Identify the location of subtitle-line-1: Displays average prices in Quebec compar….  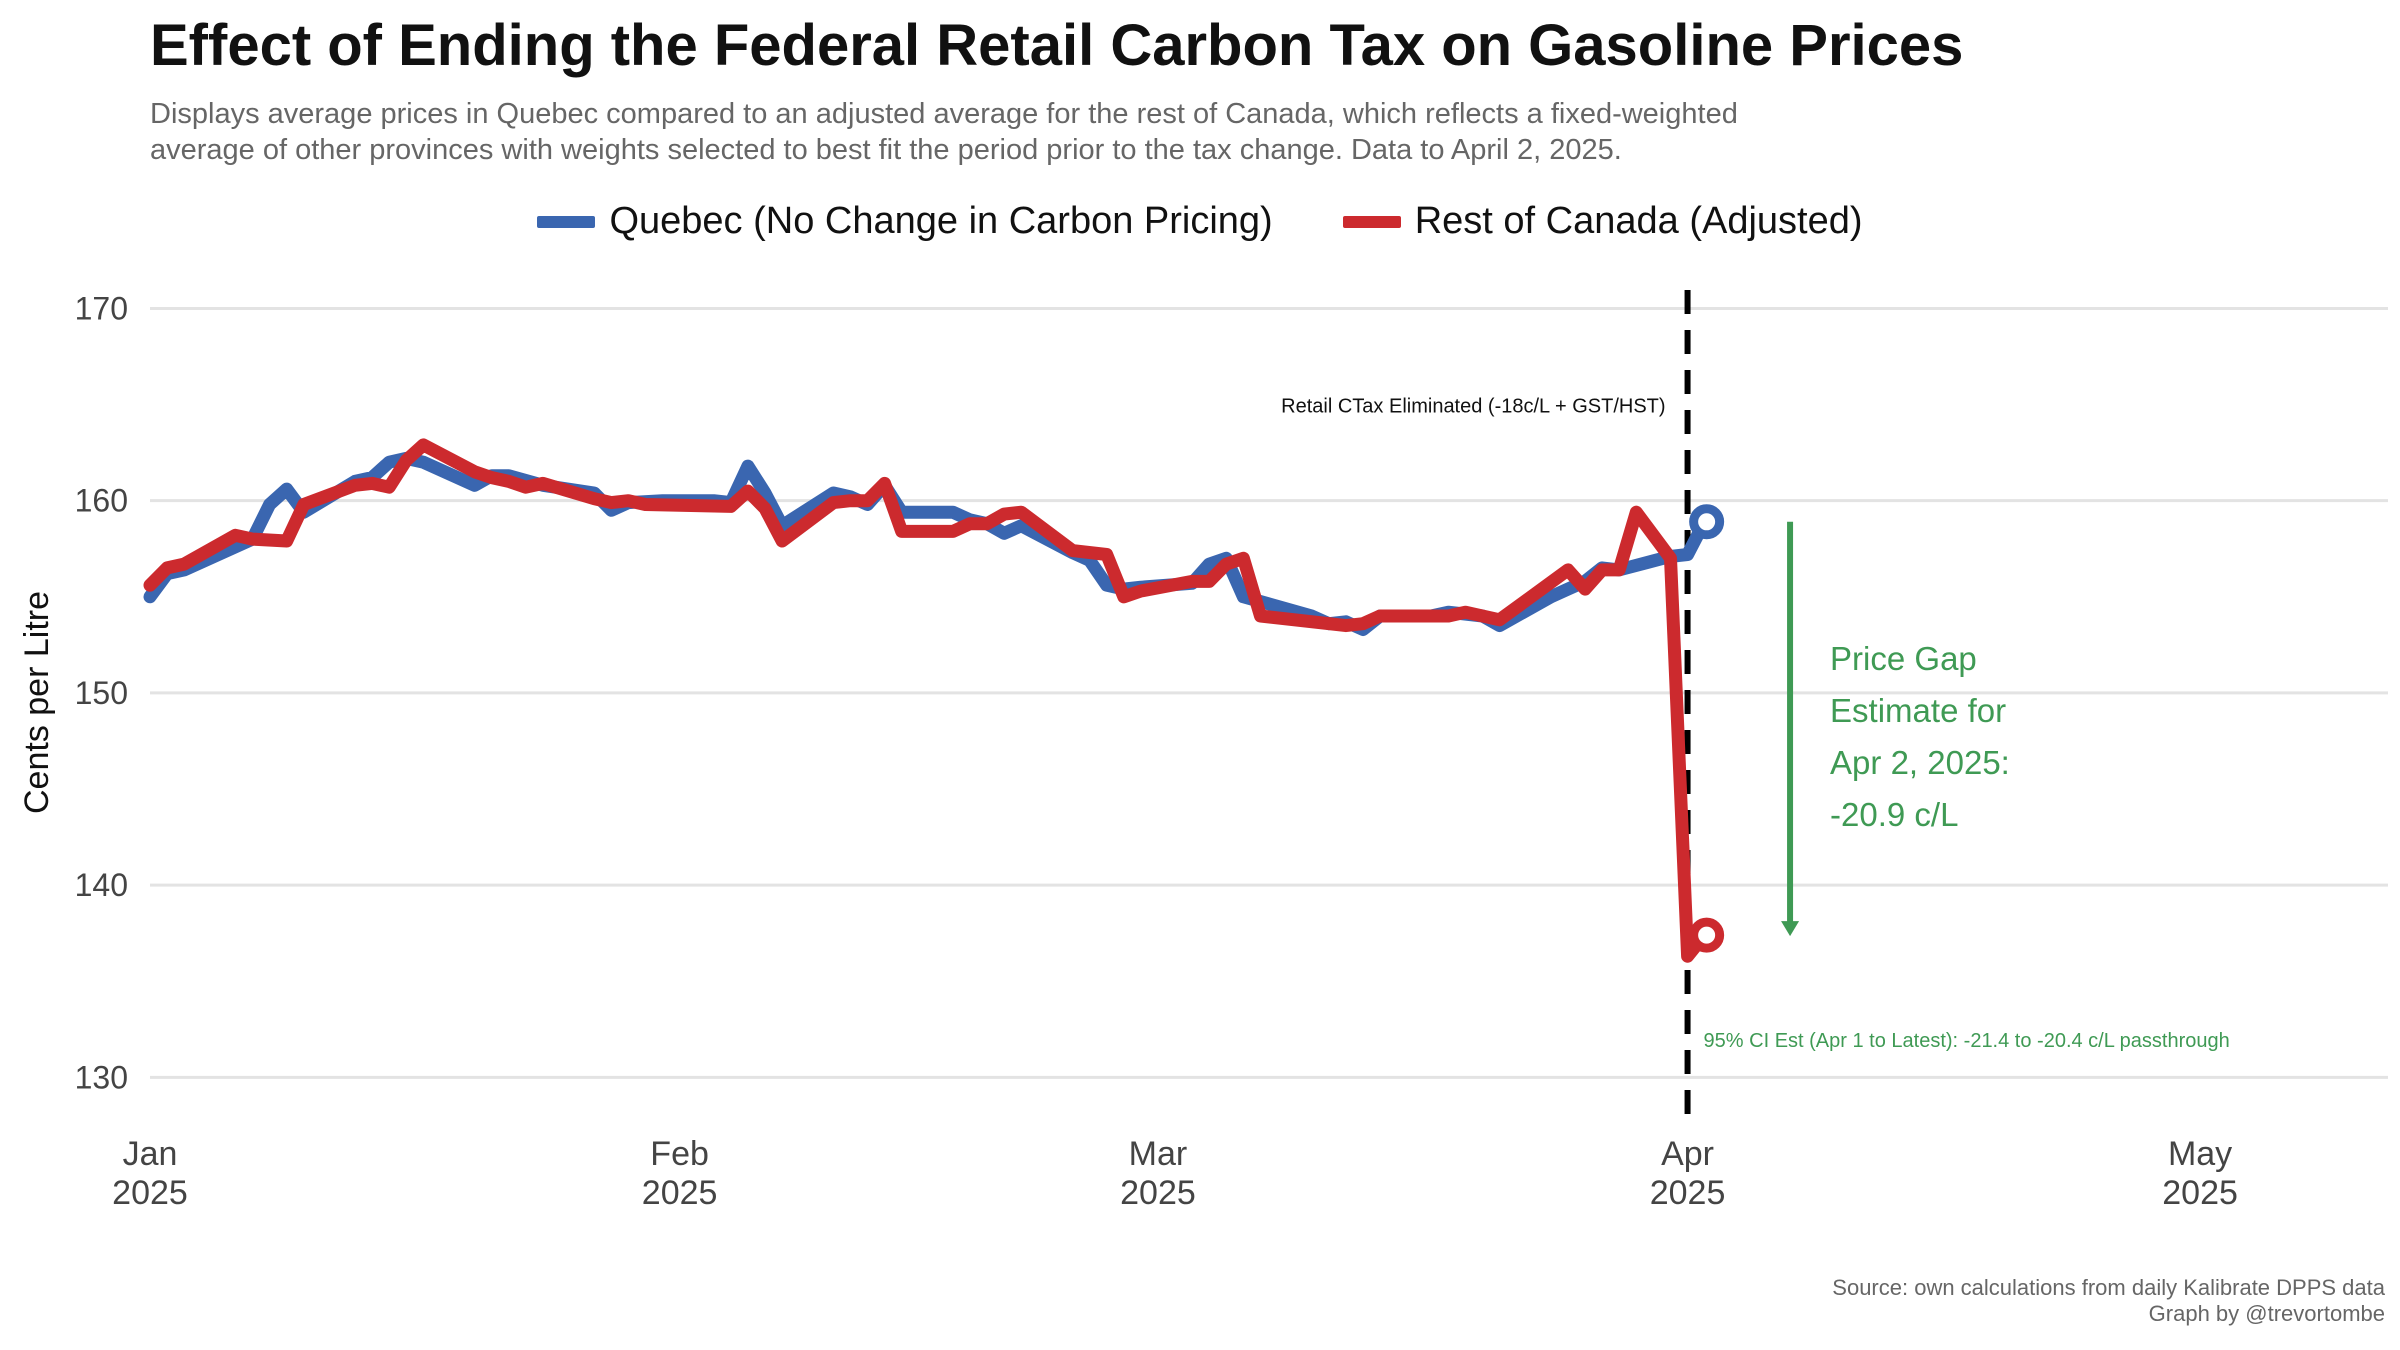
(944, 114).